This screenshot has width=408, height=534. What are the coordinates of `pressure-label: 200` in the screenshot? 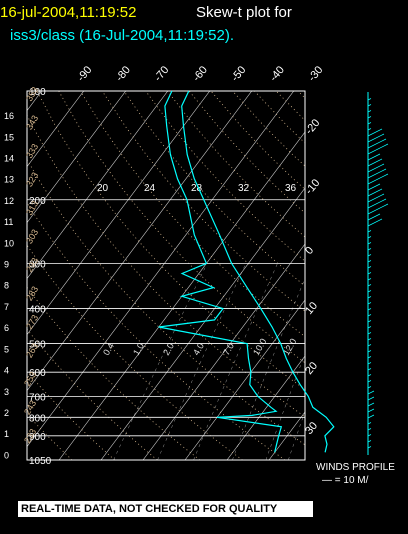 It's located at (37, 201).